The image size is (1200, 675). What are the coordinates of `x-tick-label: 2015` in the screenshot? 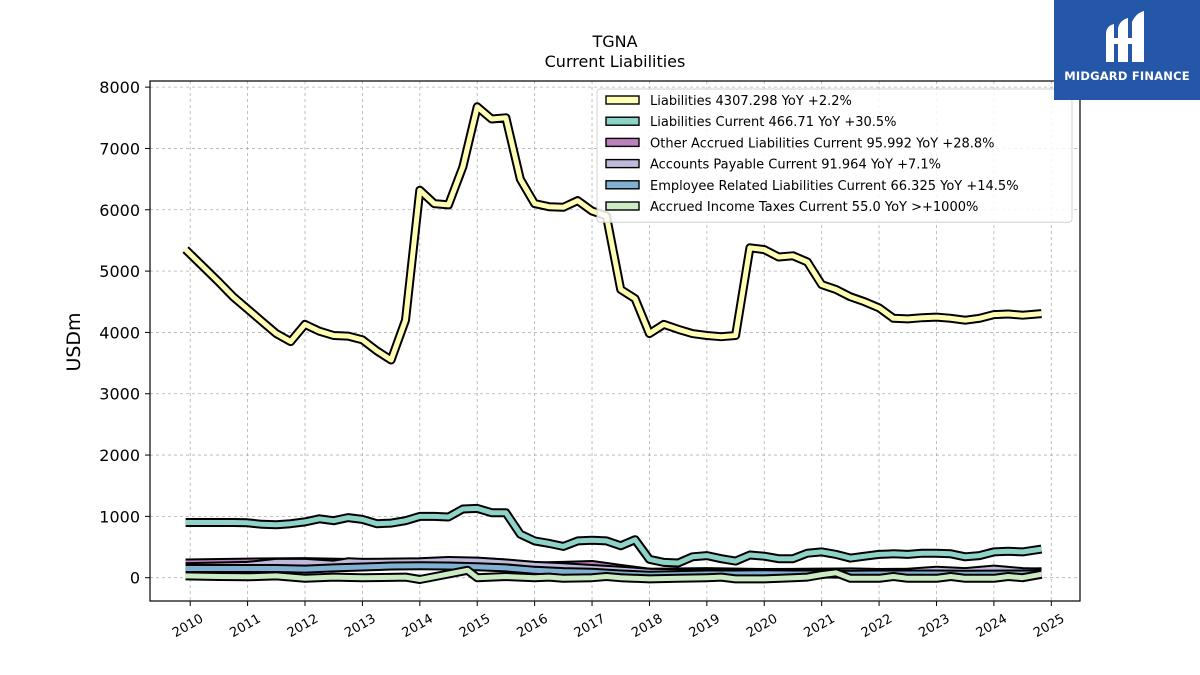 It's located at (475, 626).